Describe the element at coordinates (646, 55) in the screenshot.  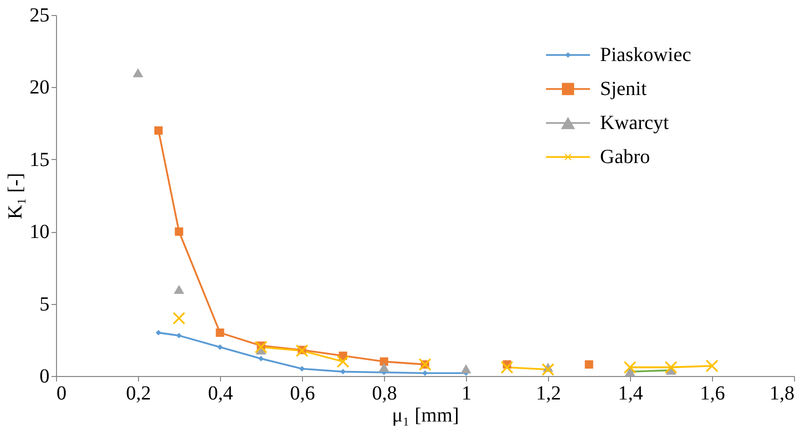
I see `legend-label: Piaskowiec` at that location.